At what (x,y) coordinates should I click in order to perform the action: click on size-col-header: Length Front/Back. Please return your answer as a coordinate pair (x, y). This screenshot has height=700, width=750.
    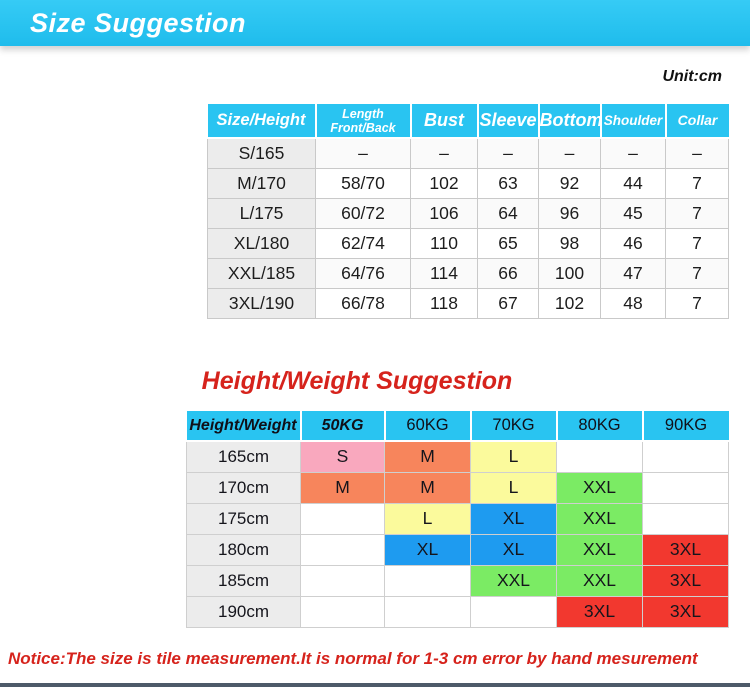
    Looking at the image, I should click on (363, 120).